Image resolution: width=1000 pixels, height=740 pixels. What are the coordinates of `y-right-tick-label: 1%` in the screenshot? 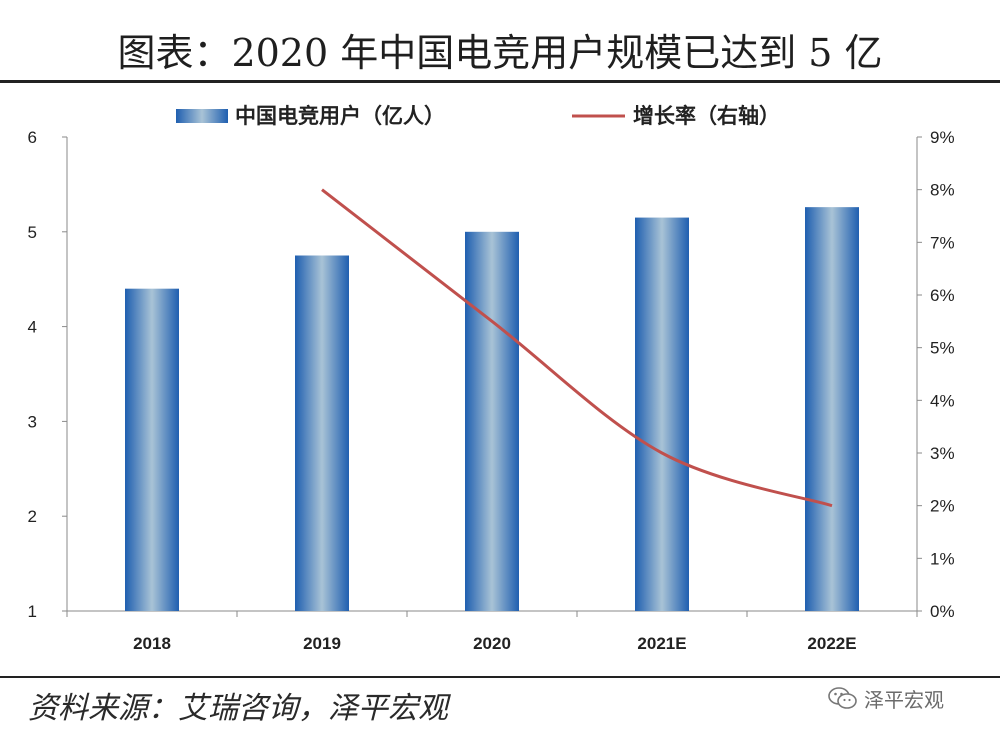 It's located at (942, 558).